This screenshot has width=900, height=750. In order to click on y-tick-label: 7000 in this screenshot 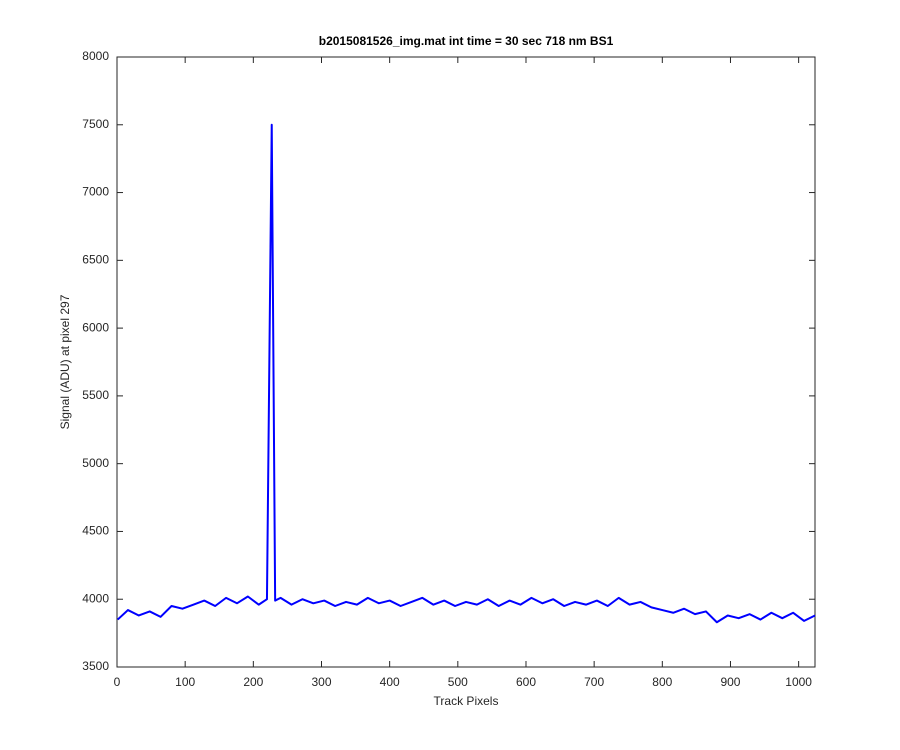, I will do `click(95, 192)`.